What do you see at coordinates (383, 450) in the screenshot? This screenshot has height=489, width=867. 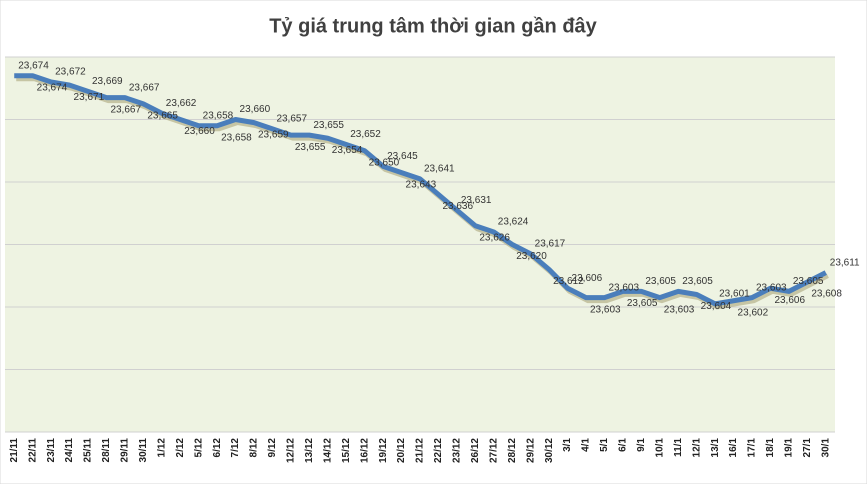 I see `x-tick-label: 19/12` at bounding box center [383, 450].